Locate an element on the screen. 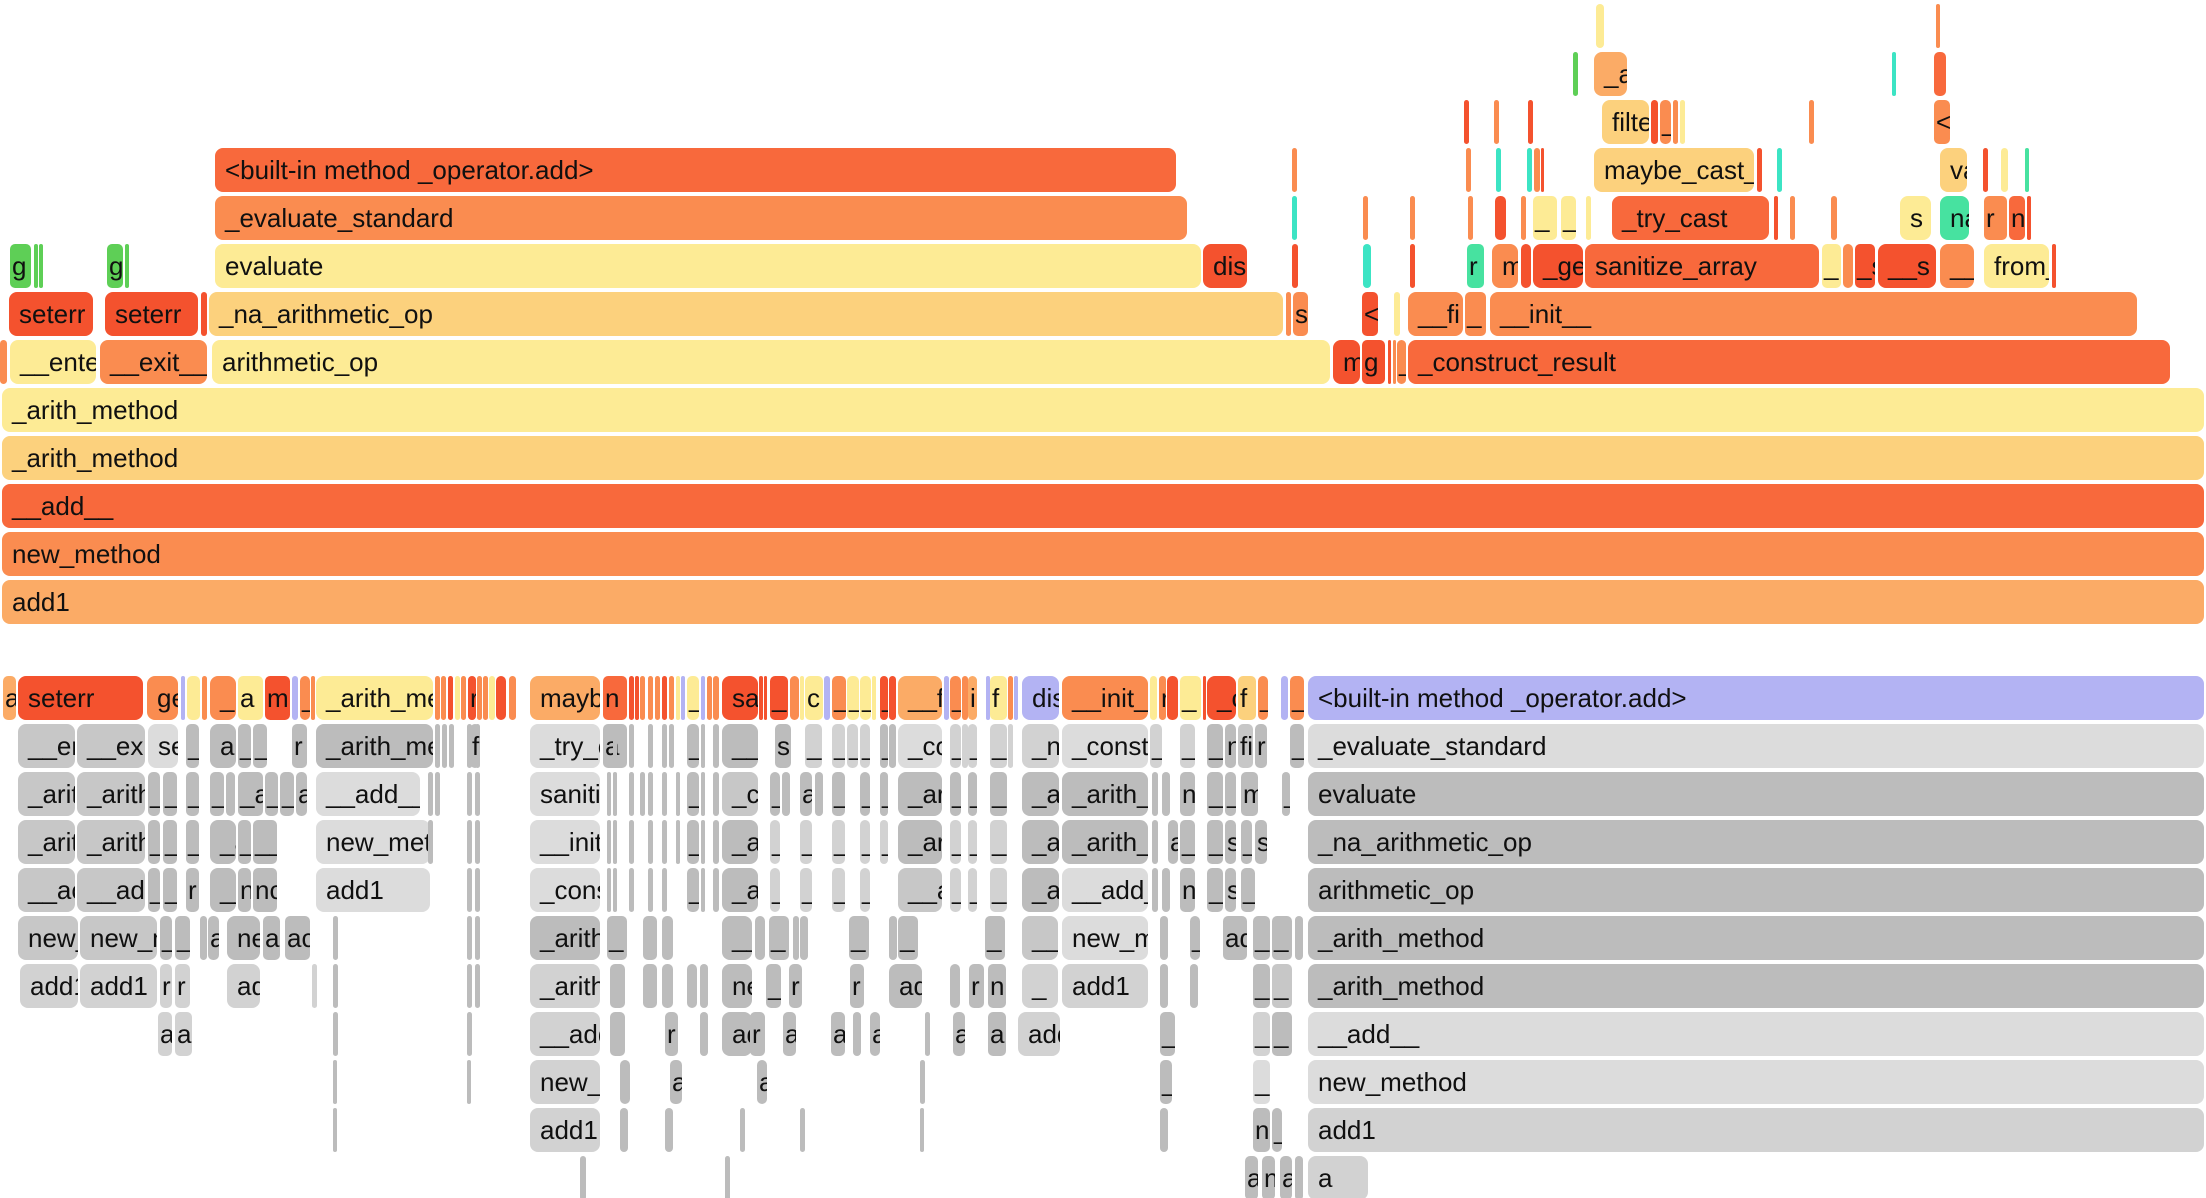 The width and height of the screenshot is (2206, 1198). flame-bar-__init: __init is located at coordinates (565, 842).